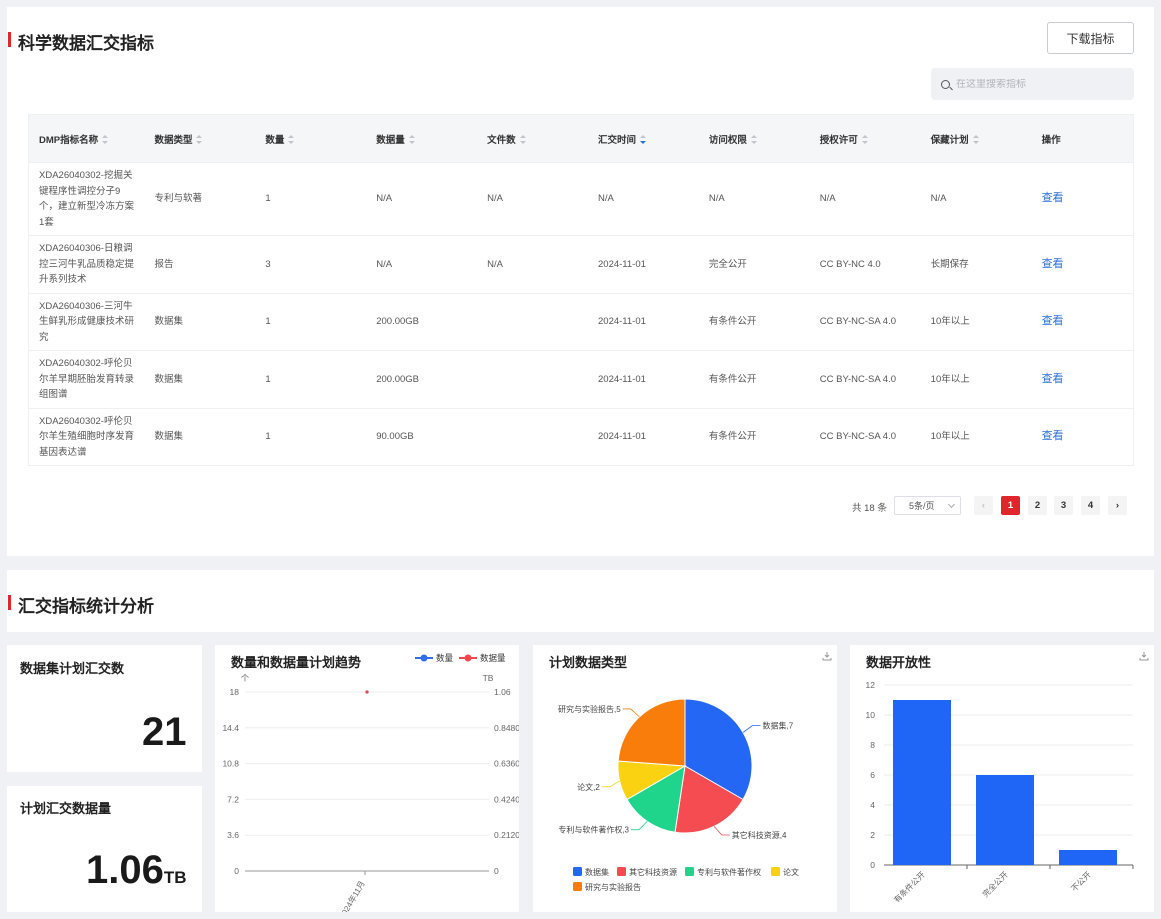  I want to click on page-size-select: 5条/页, so click(927, 505).